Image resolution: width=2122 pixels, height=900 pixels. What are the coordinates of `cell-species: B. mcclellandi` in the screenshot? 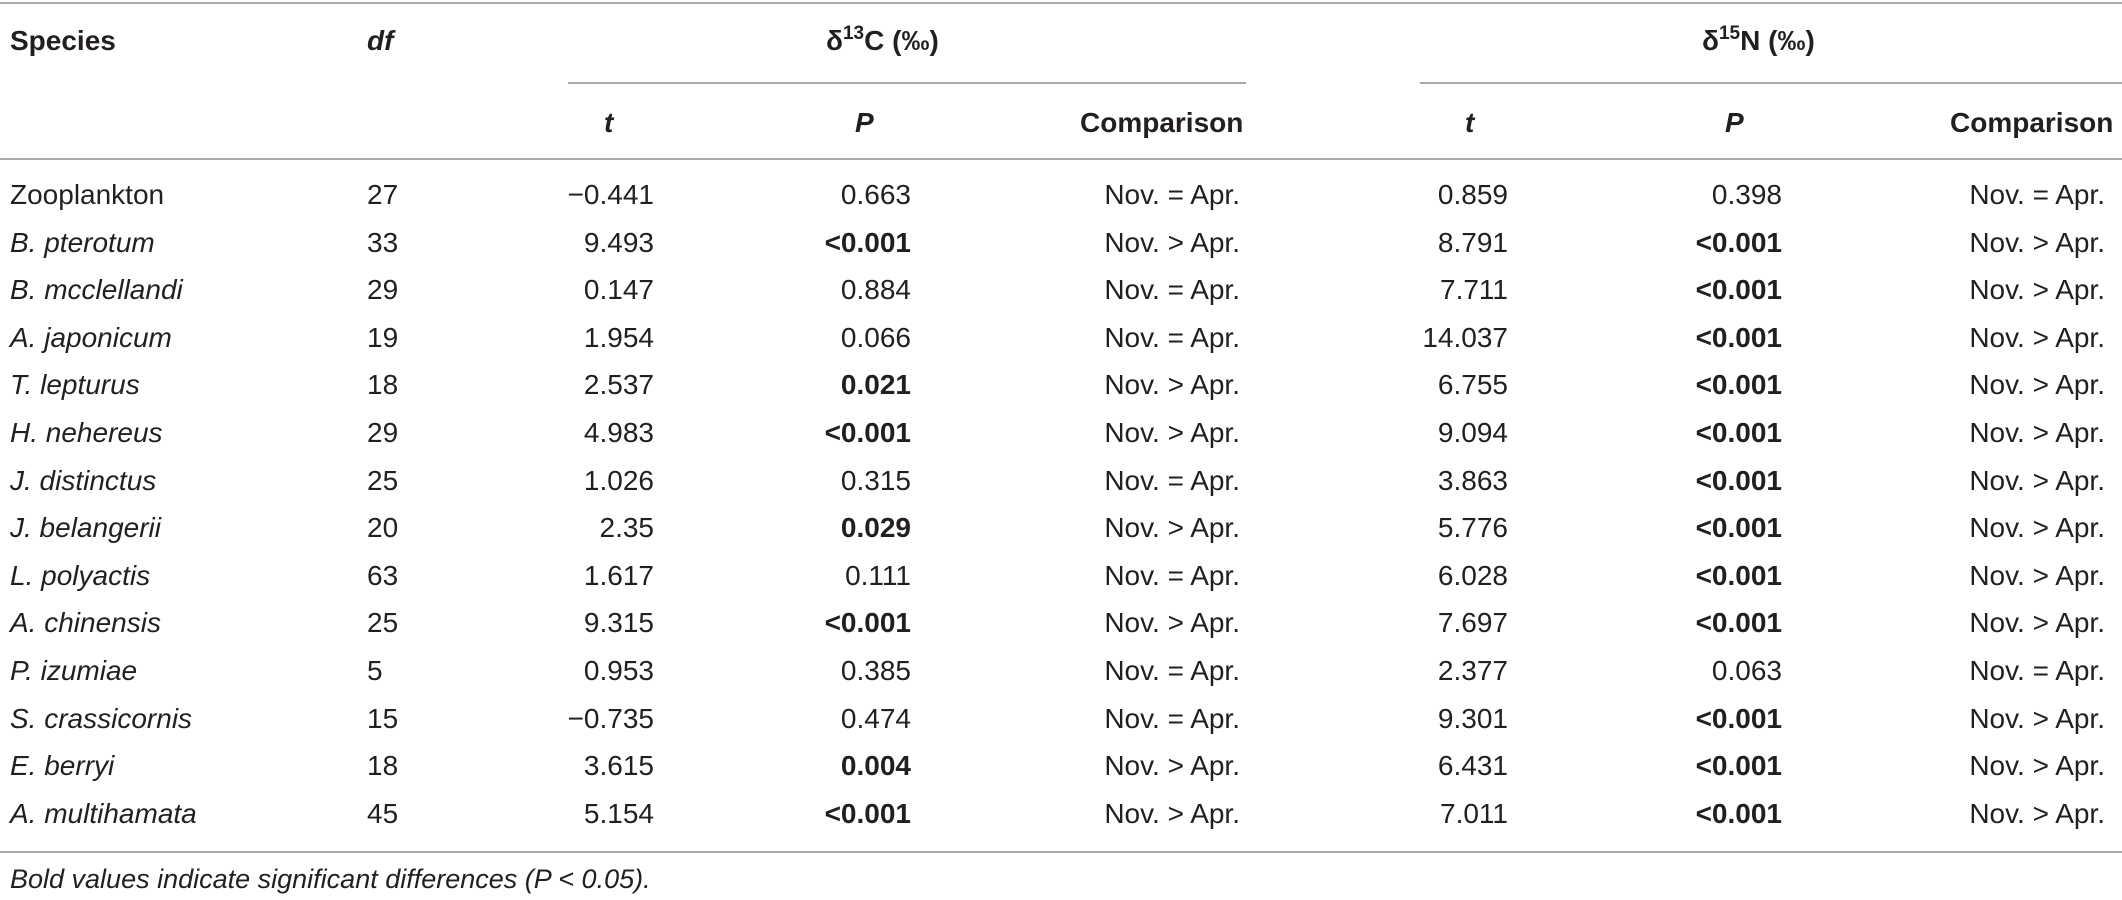 It's located at (96, 289).